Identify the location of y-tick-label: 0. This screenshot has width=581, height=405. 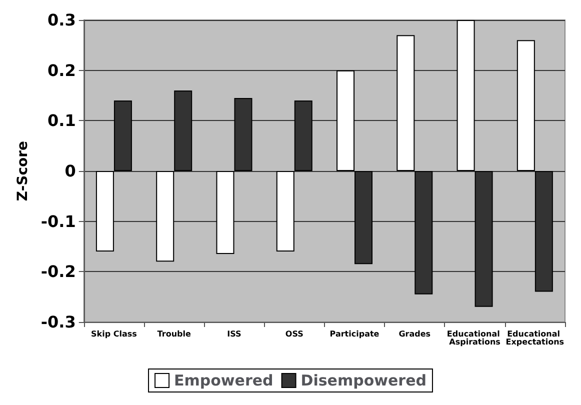
(70, 171).